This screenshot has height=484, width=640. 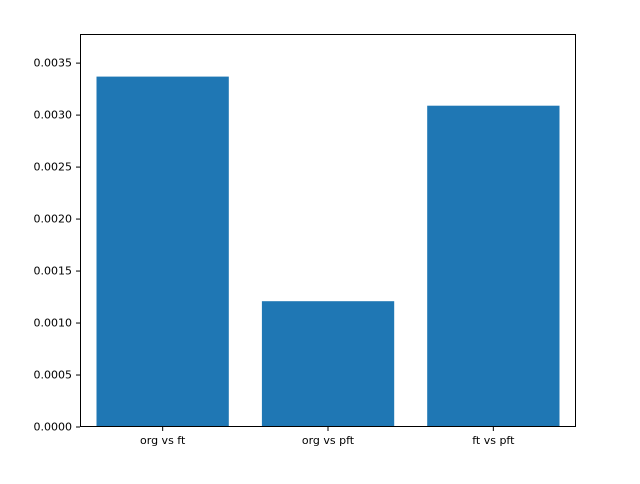 What do you see at coordinates (53, 63) in the screenshot?
I see `y-tick-label: 0.0035` at bounding box center [53, 63].